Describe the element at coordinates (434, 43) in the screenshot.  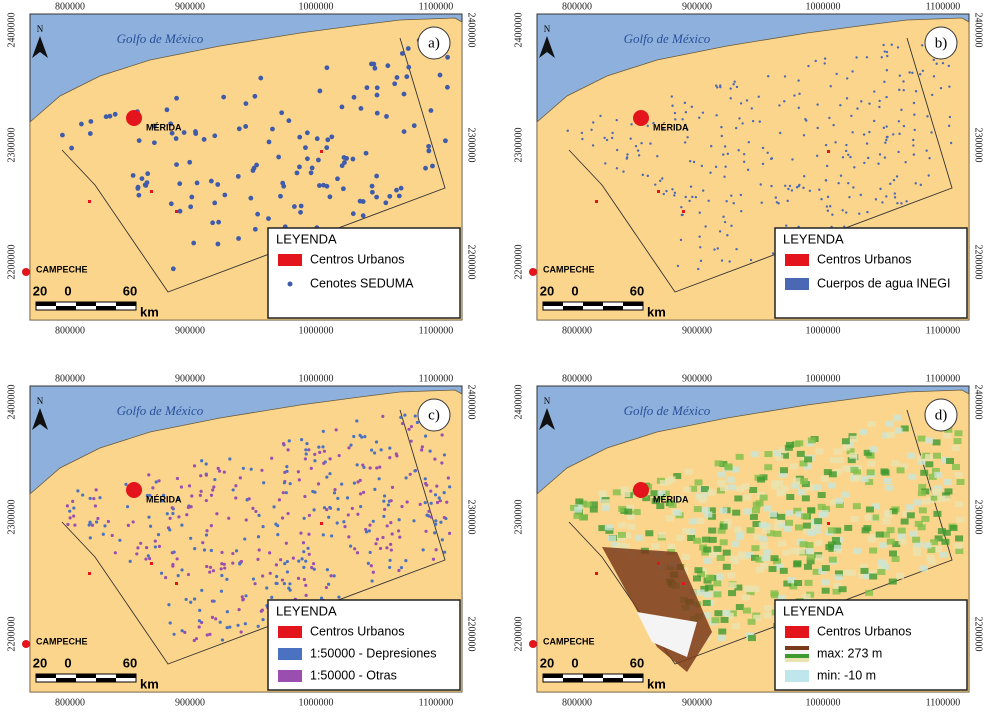
I see `panel-label: a)` at that location.